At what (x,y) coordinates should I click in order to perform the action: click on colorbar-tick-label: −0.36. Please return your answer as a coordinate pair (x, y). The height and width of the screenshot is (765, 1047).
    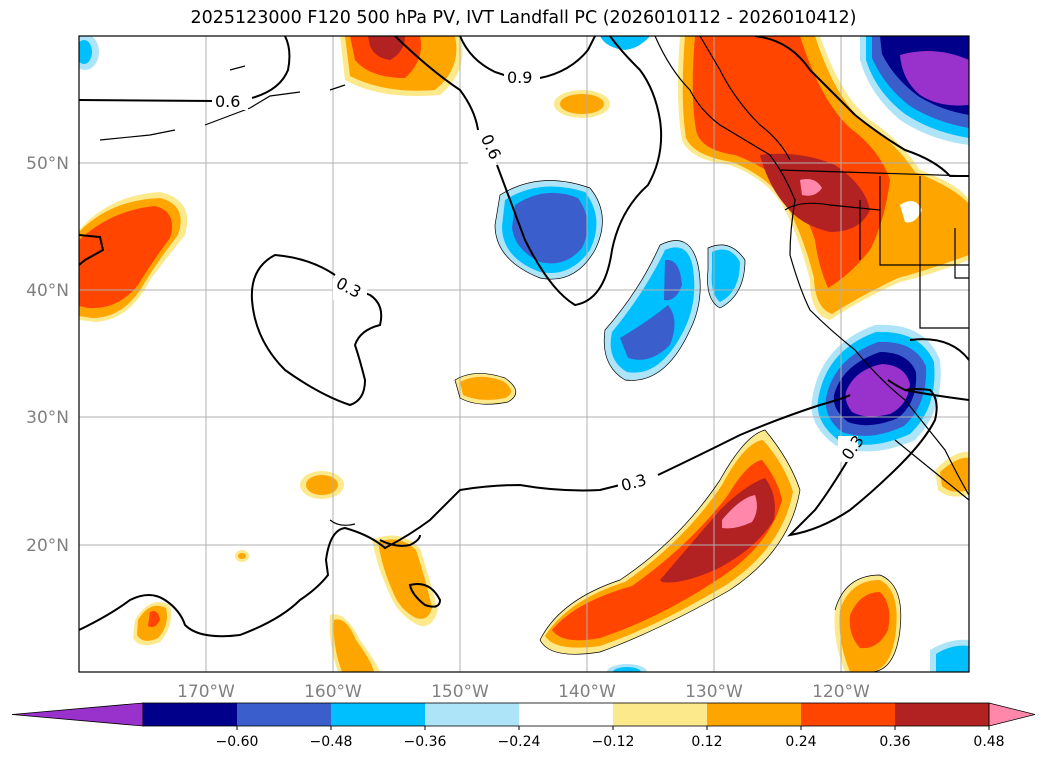
    Looking at the image, I should click on (425, 742).